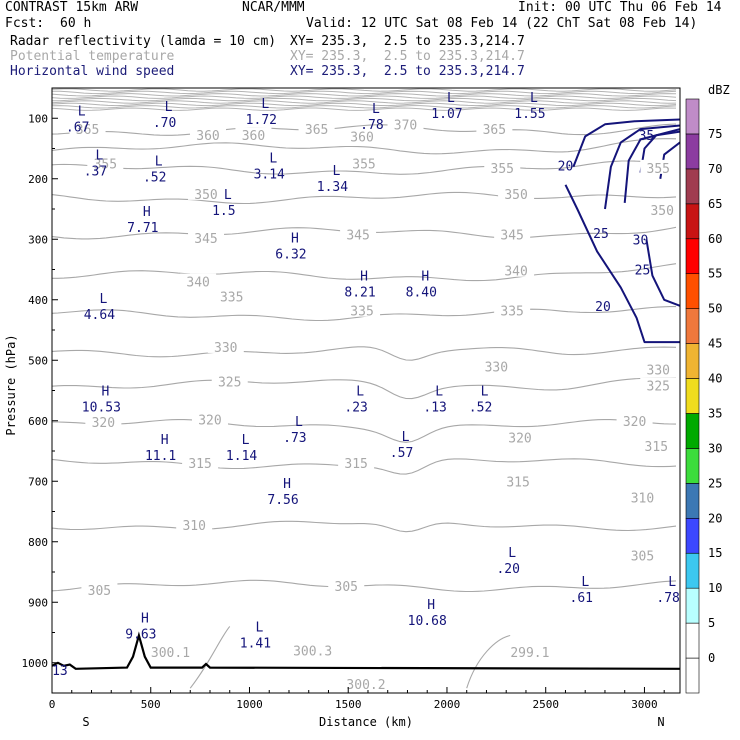 The width and height of the screenshot is (740, 740). I want to click on extremum-value: .37, so click(95, 172).